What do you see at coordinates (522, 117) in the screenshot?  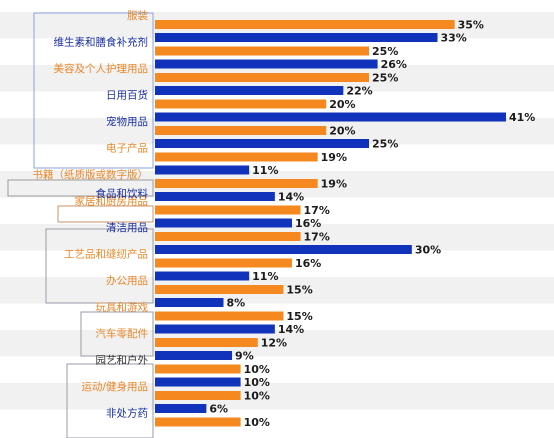 I see `value-label: 41%` at bounding box center [522, 117].